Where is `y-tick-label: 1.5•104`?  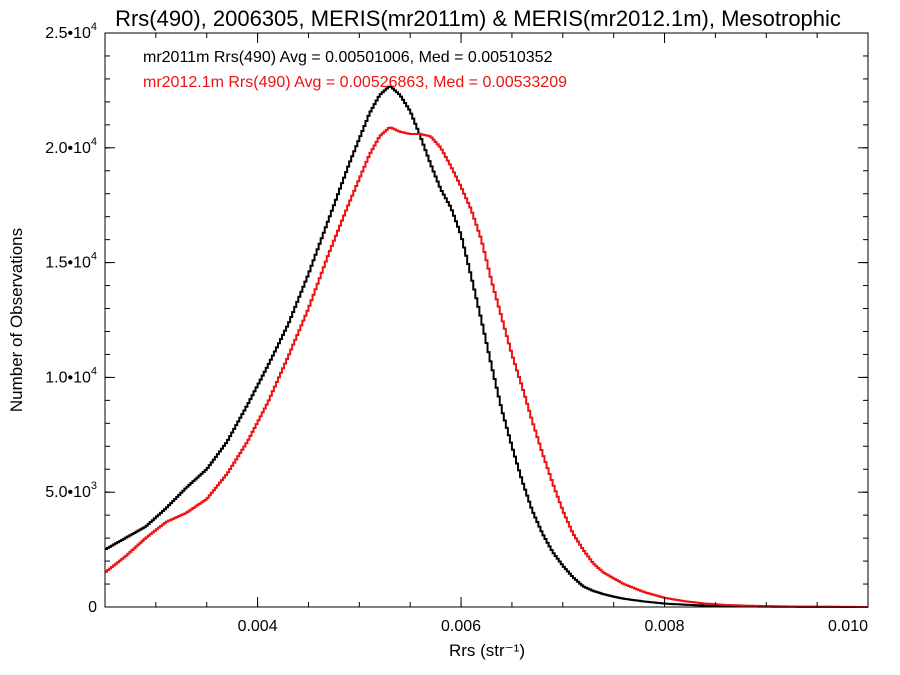 y-tick-label: 1.5•104 is located at coordinates (71, 261).